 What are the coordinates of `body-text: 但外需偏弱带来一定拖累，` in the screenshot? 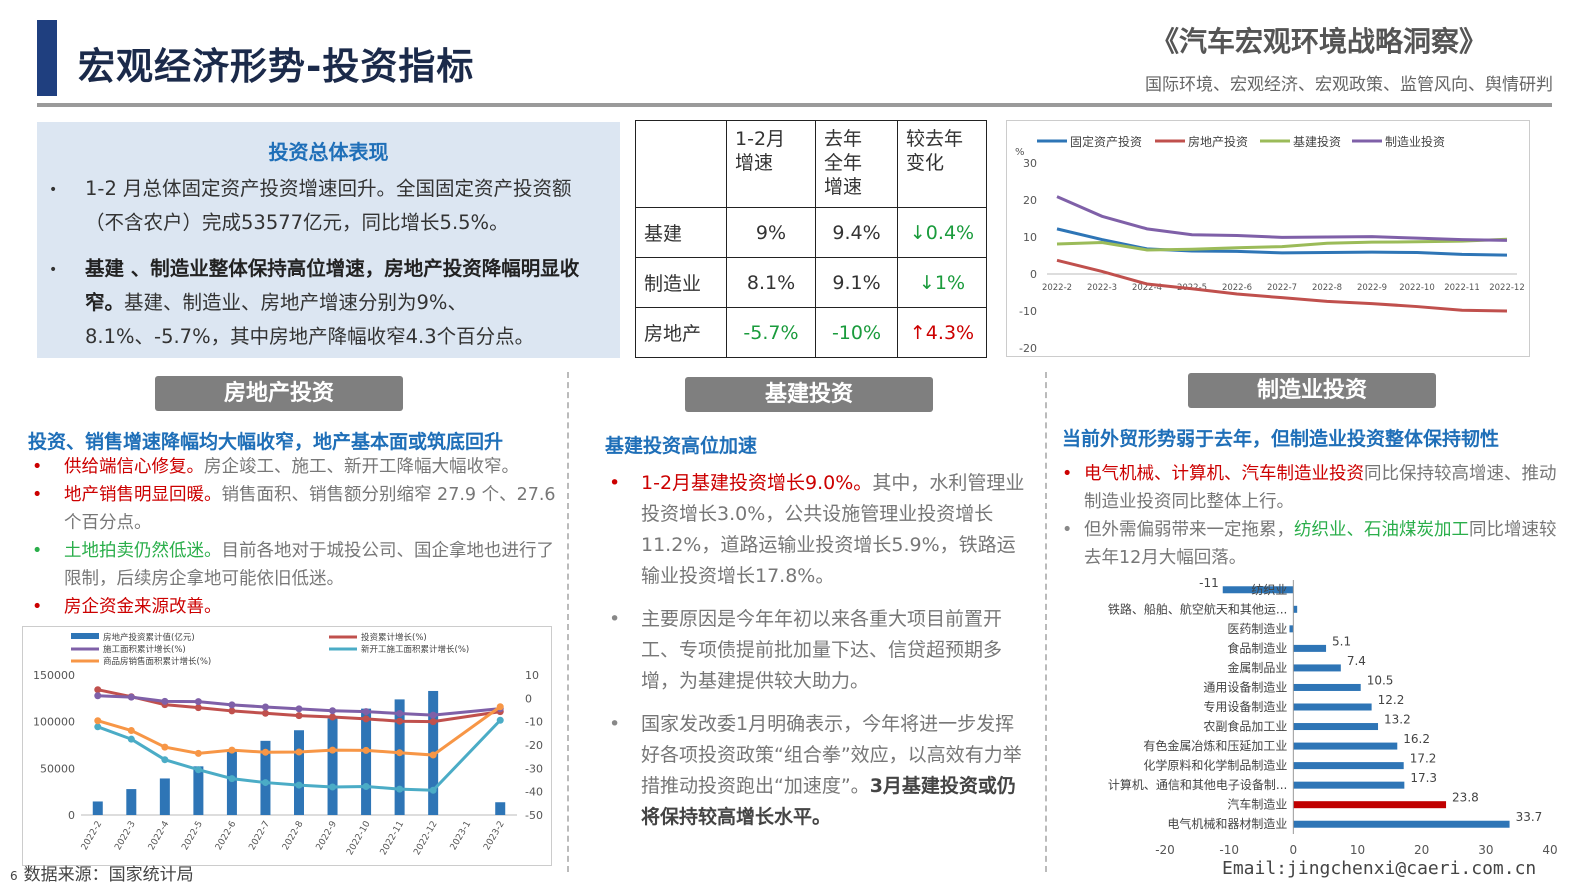 It's located at (1189, 530).